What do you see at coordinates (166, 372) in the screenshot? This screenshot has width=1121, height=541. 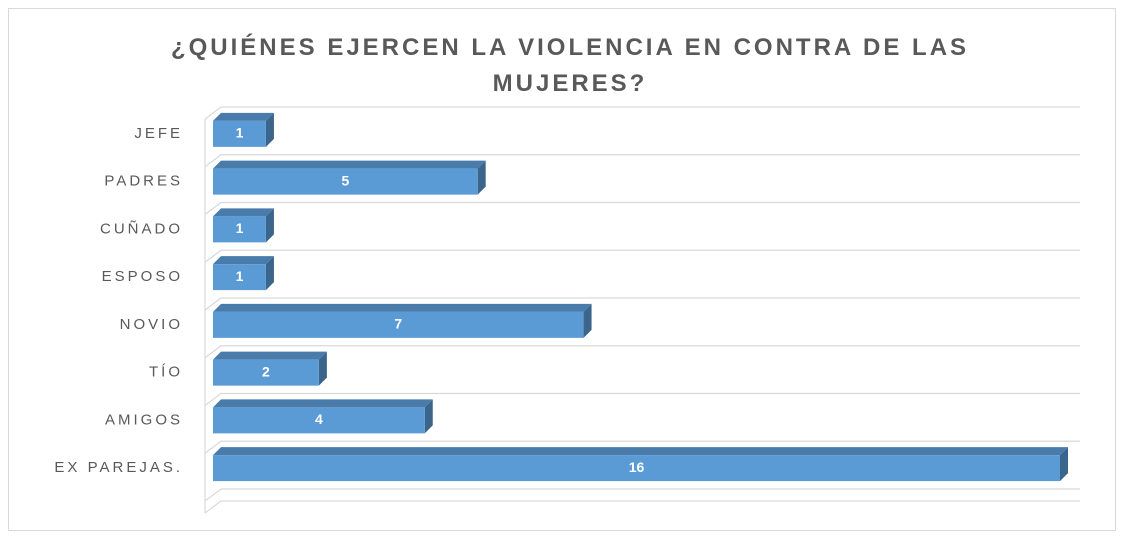 I see `y-tick-label: TÍO` at bounding box center [166, 372].